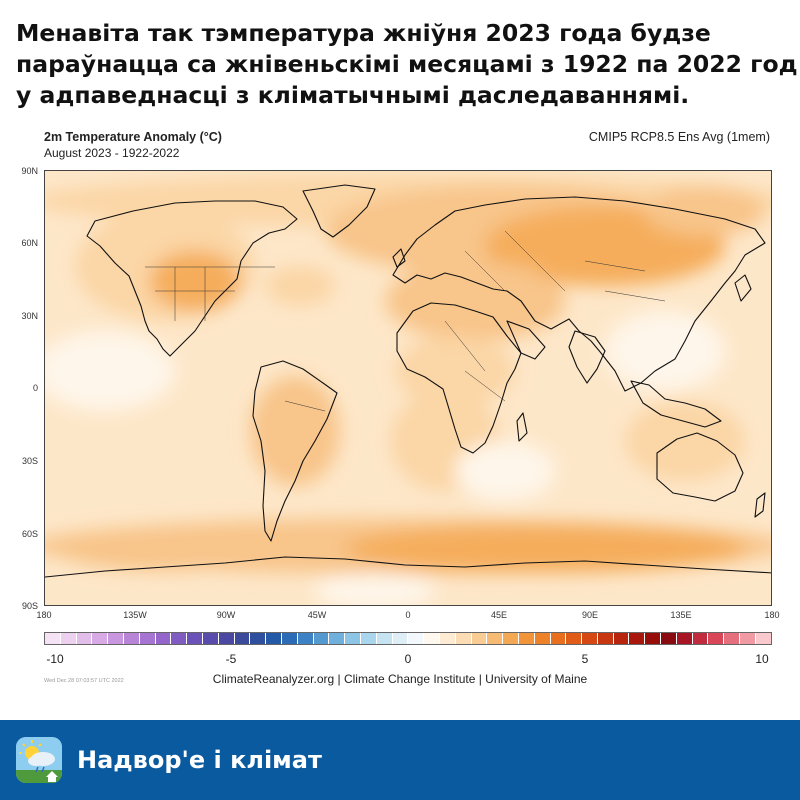 The image size is (800, 800). What do you see at coordinates (29, 316) in the screenshot?
I see `lat-label: 30N` at bounding box center [29, 316].